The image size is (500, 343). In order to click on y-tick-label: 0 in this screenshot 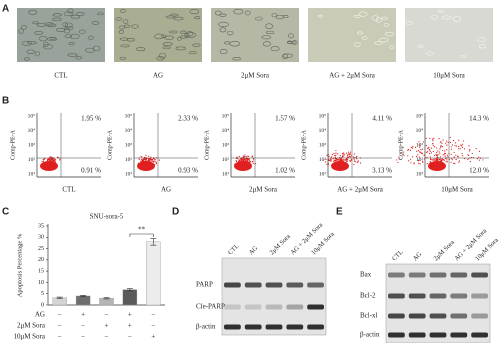, I will do `click(42, 305)`.